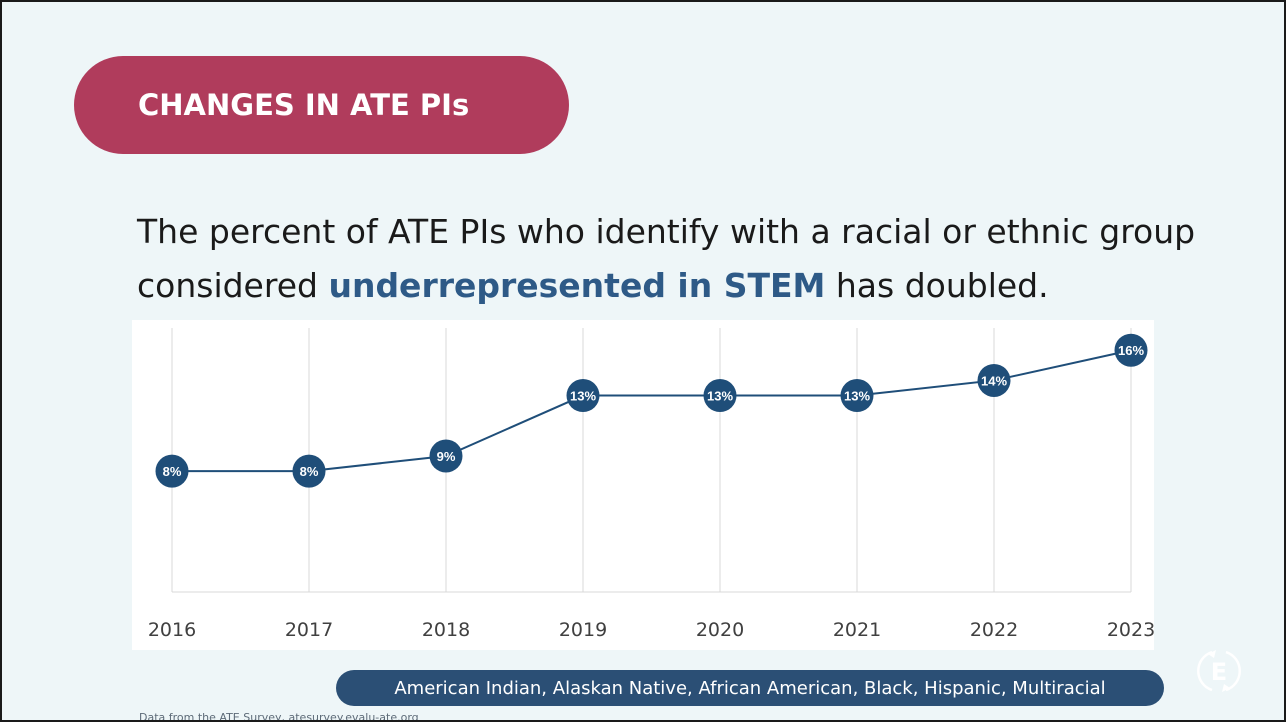 The width and height of the screenshot is (1286, 722). What do you see at coordinates (309, 630) in the screenshot?
I see `x-tick-label: 2017` at bounding box center [309, 630].